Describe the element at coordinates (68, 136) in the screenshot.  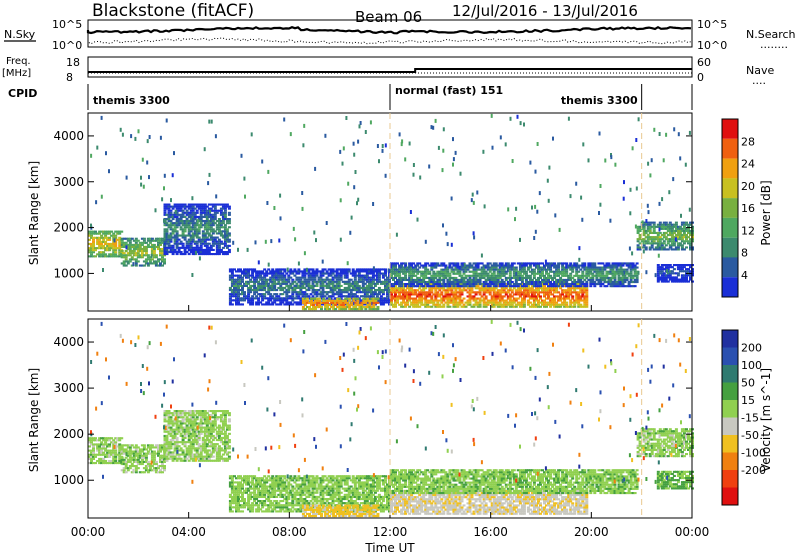
I see `y-tick-label: 4000` at that location.